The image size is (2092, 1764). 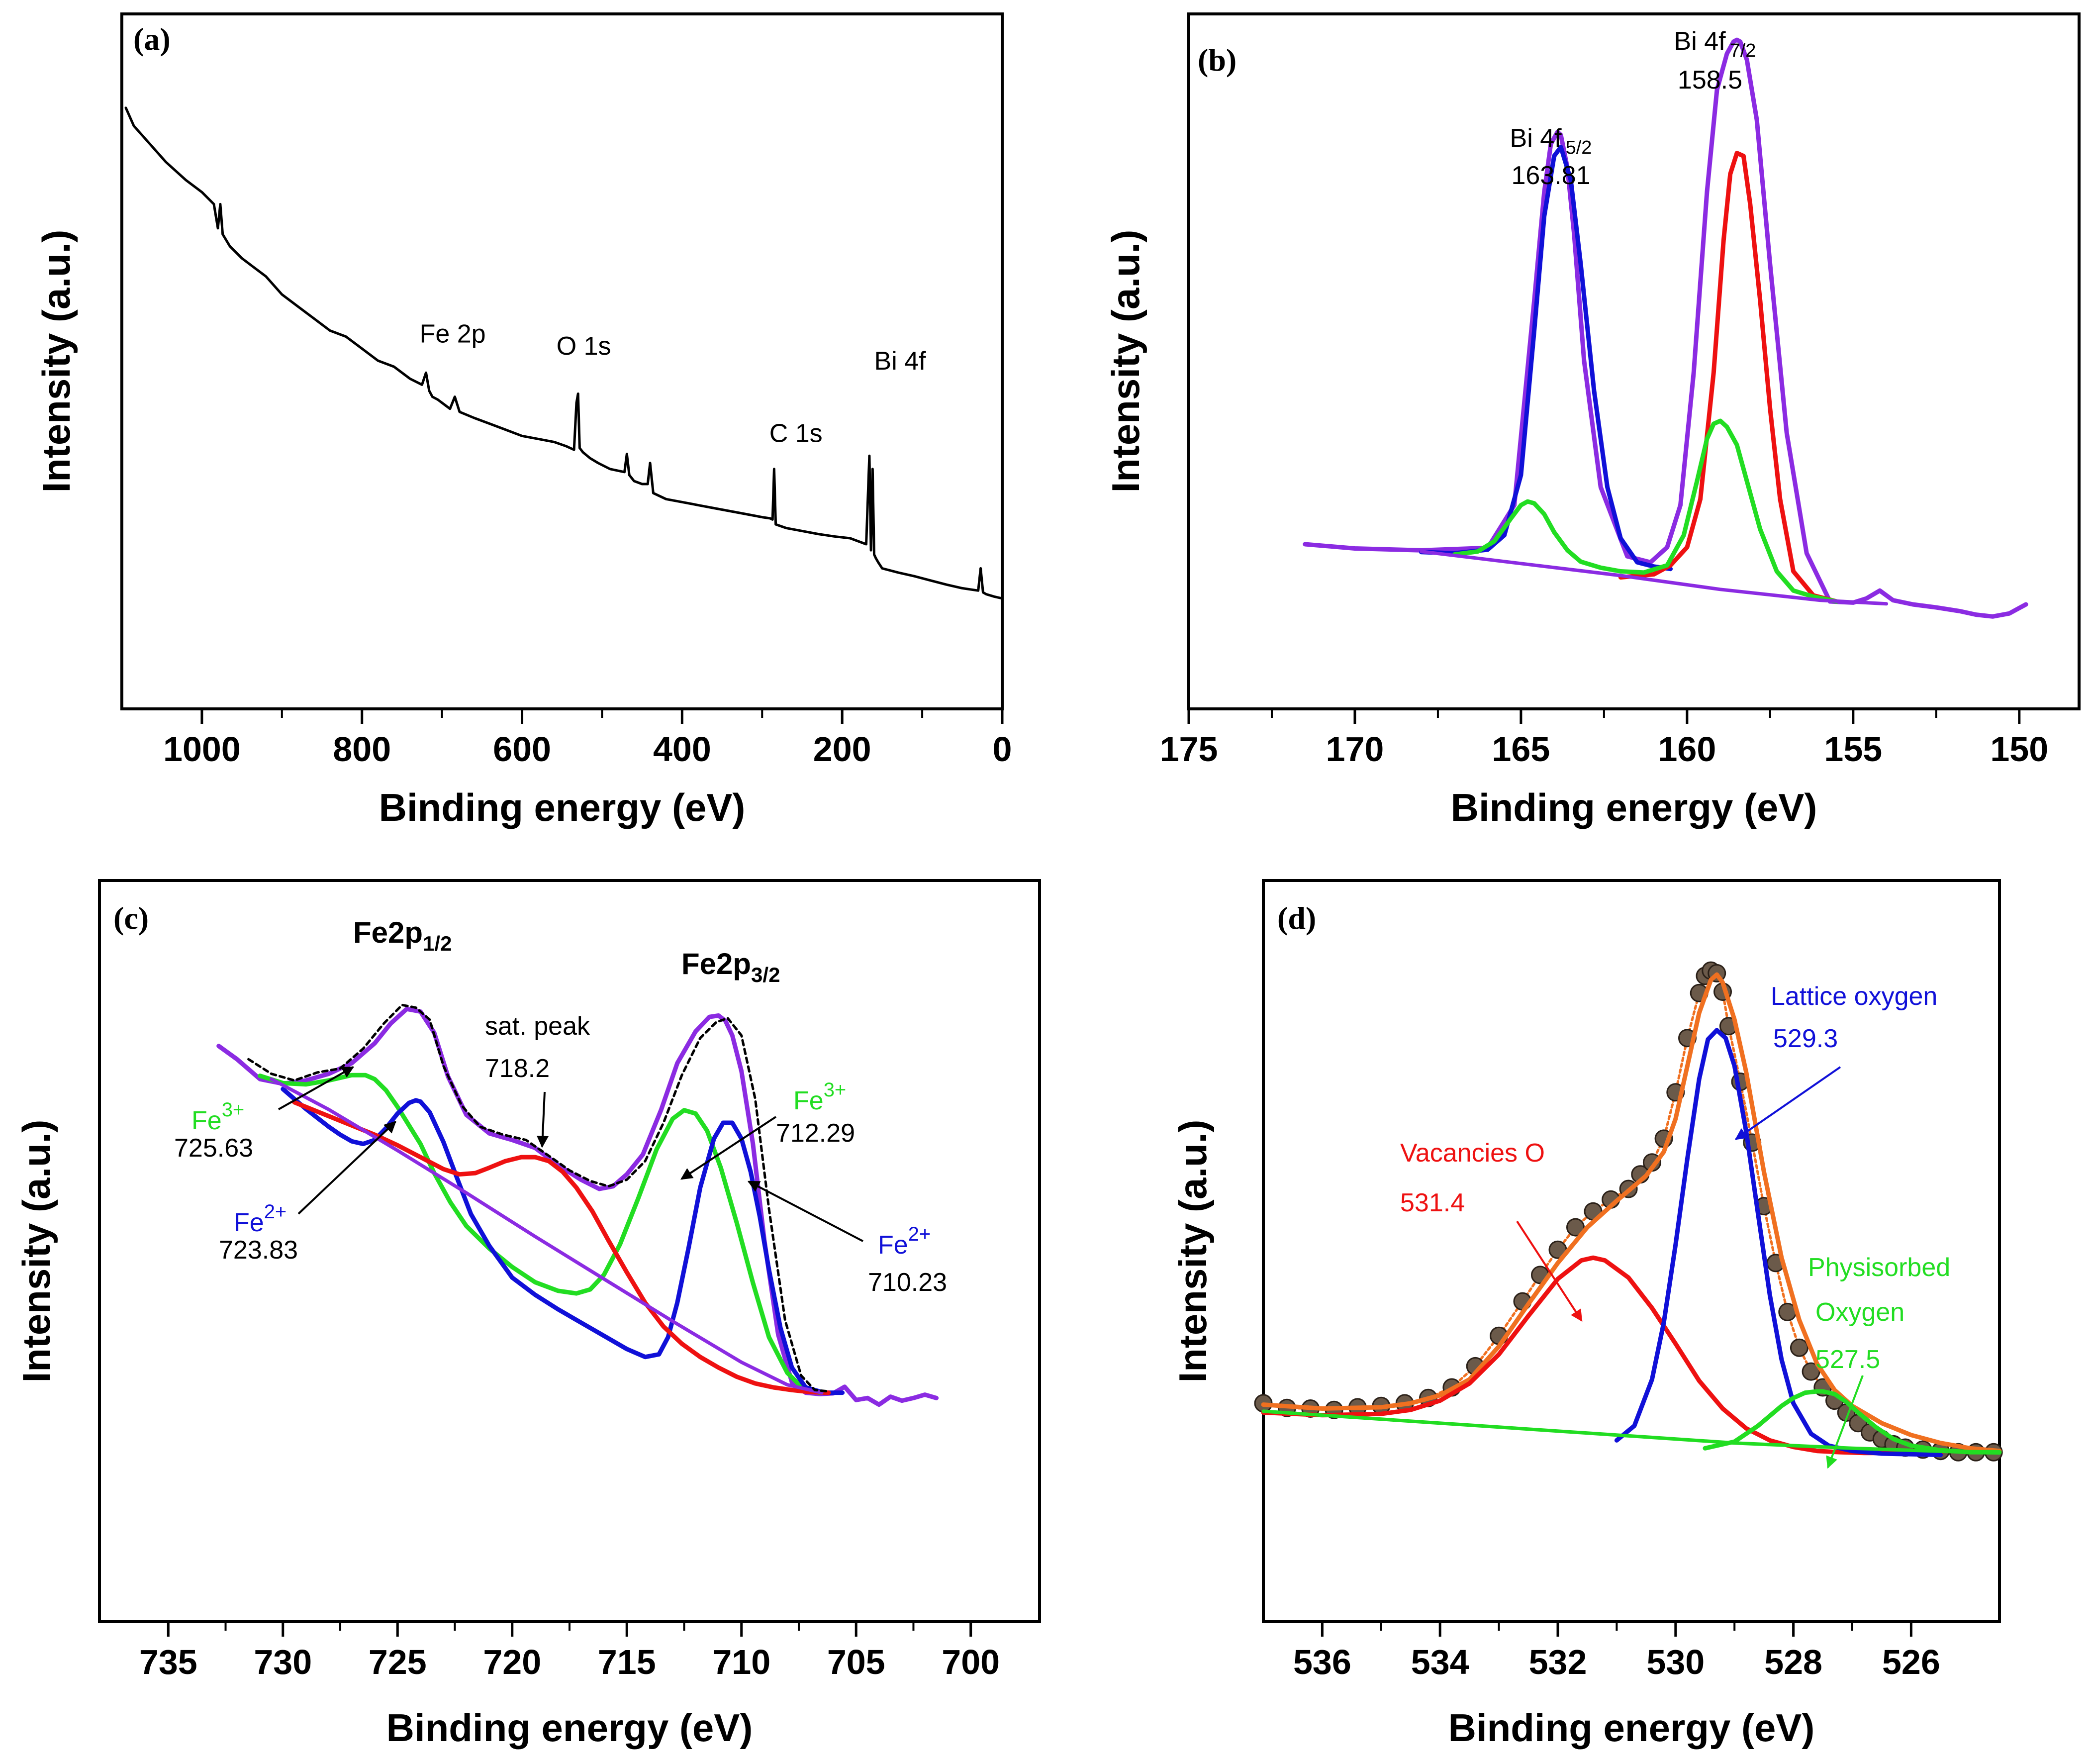 I want to click on peak-label: C 1s, so click(x=796, y=433).